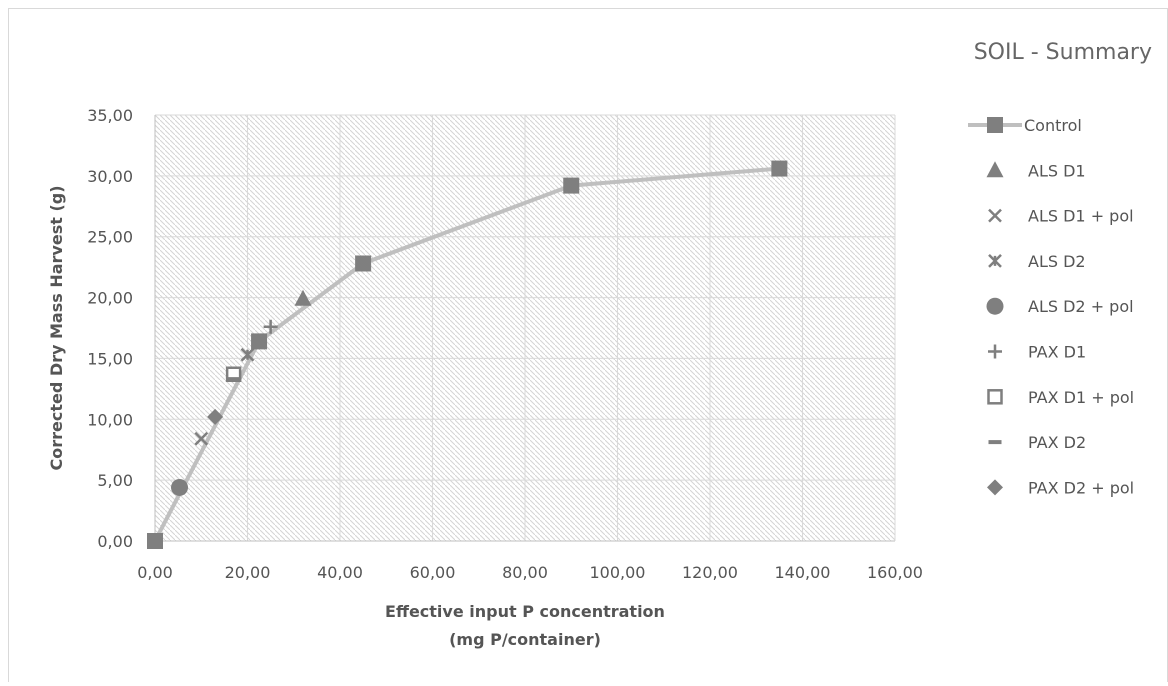 The height and width of the screenshot is (686, 1168). What do you see at coordinates (110, 176) in the screenshot?
I see `y-tick-label: 30,00` at bounding box center [110, 176].